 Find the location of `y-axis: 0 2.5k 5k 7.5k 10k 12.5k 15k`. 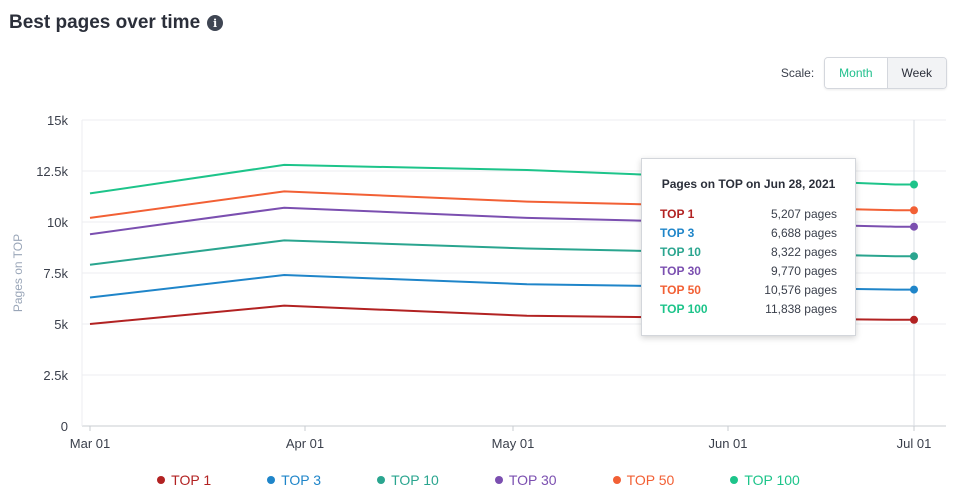

y-axis: 0 2.5k 5k 7.5k 10k 12.5k 15k is located at coordinates (52, 273).